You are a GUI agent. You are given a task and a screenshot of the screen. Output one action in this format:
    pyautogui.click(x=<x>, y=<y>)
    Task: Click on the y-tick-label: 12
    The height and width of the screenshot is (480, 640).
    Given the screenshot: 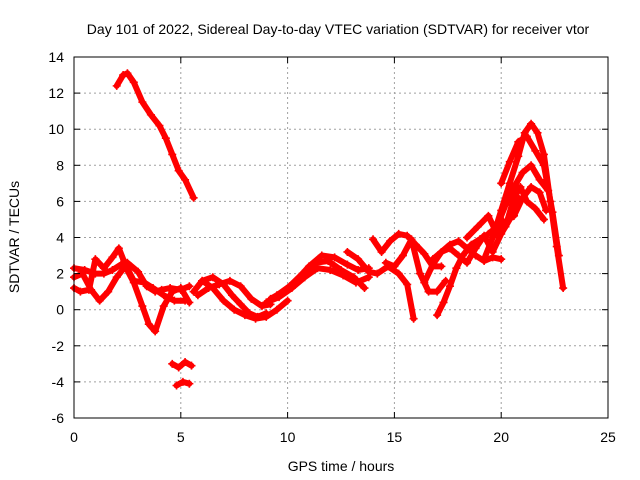 What is the action you would take?
    pyautogui.click(x=56, y=93)
    